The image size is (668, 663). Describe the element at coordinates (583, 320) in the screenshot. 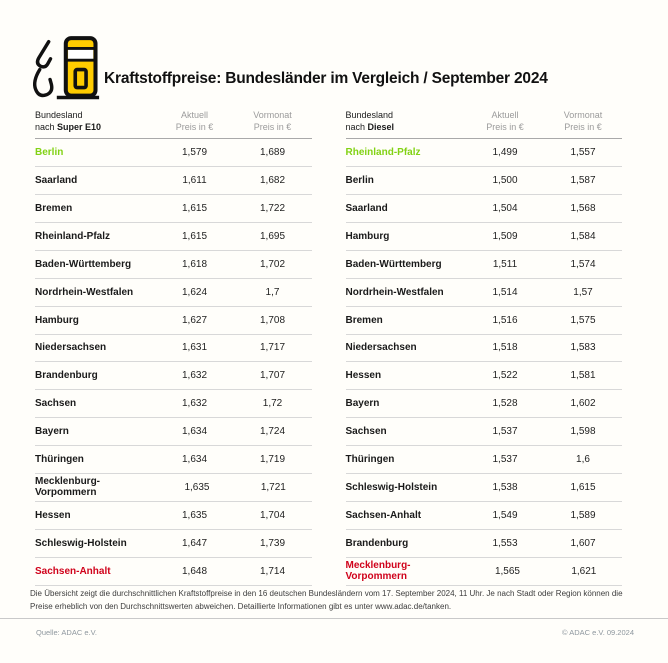

I see `price-vormonat: 1,575` at that location.